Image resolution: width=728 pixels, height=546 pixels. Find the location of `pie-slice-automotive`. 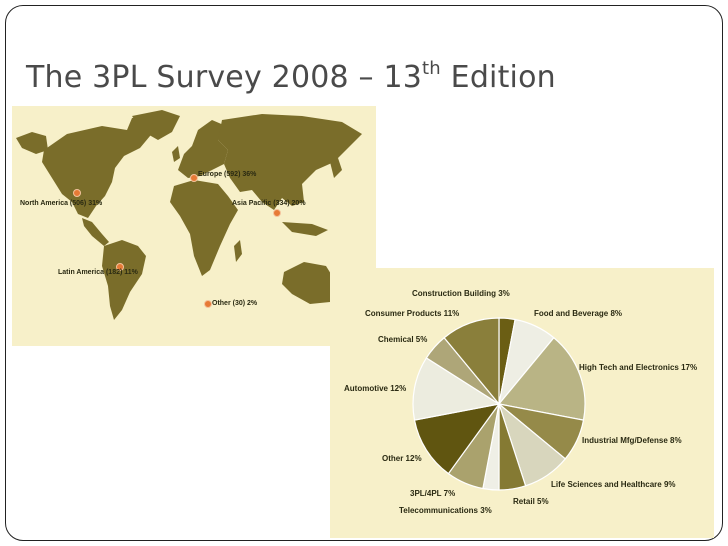

pie-slice-automotive is located at coordinates (456, 389).